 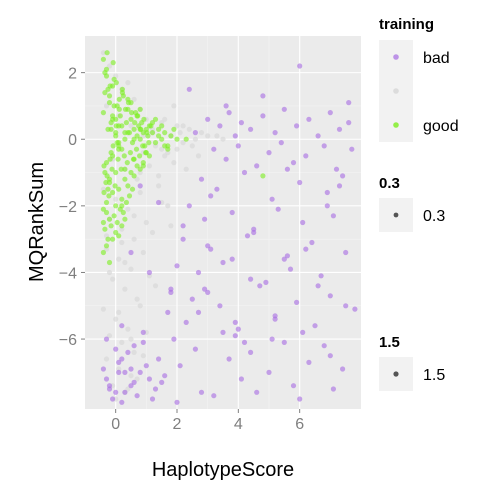 What do you see at coordinates (68, 273) in the screenshot?
I see `y-tick-label: −4` at bounding box center [68, 273].